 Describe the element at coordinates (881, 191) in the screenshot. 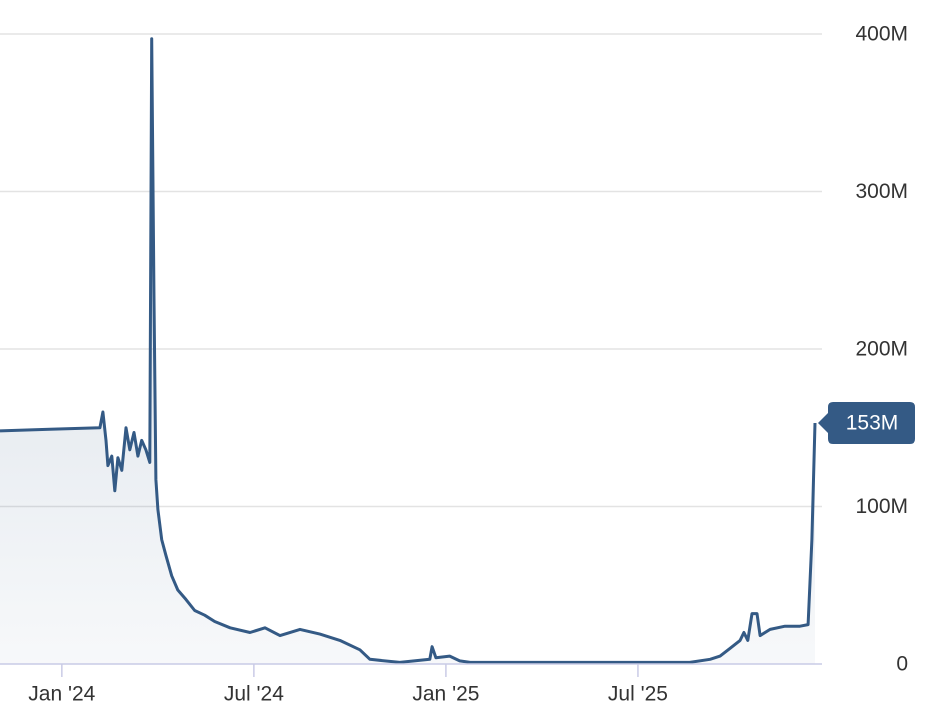

I see `y-tick-label: 300M` at that location.